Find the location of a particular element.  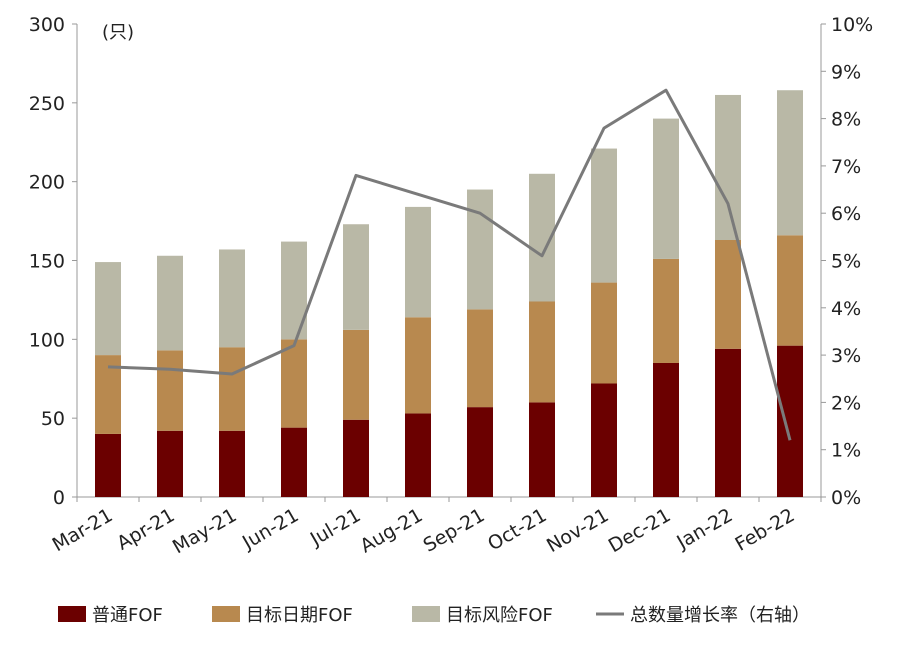

x-tick-label: Dec-21 is located at coordinates (640, 530).